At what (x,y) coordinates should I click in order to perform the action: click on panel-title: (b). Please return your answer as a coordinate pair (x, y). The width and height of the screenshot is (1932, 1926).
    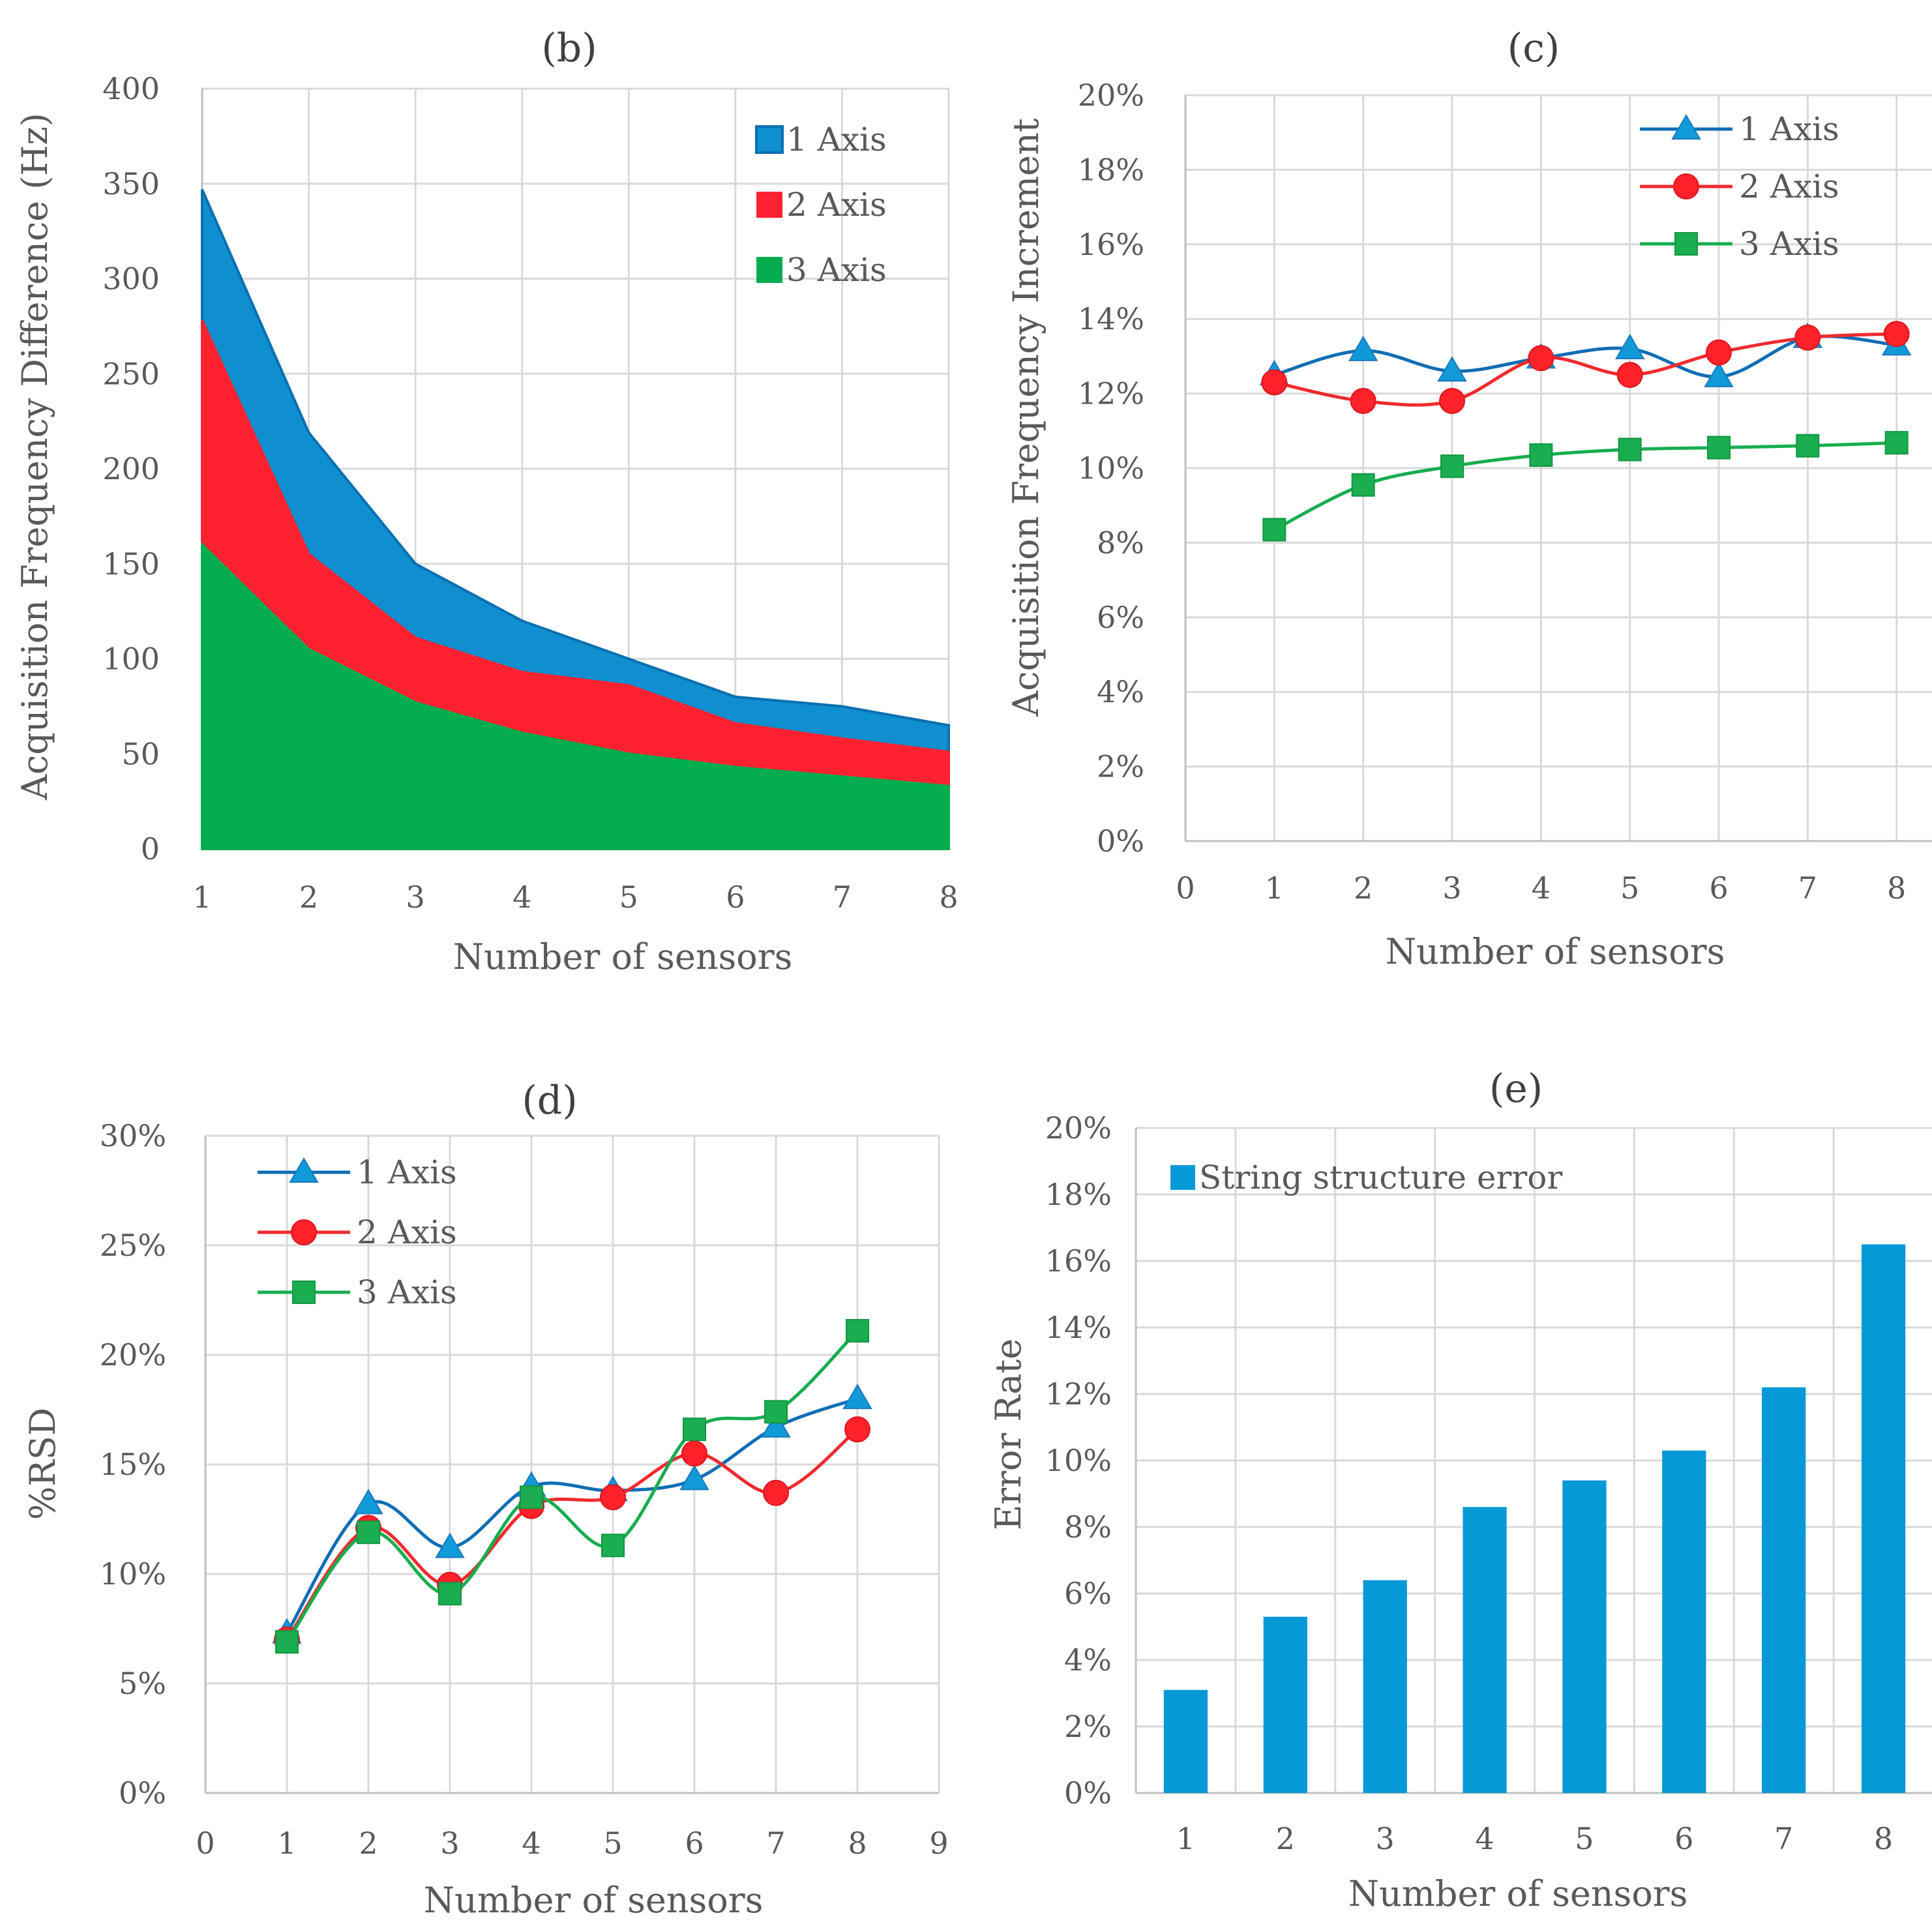
    Looking at the image, I should click on (569, 48).